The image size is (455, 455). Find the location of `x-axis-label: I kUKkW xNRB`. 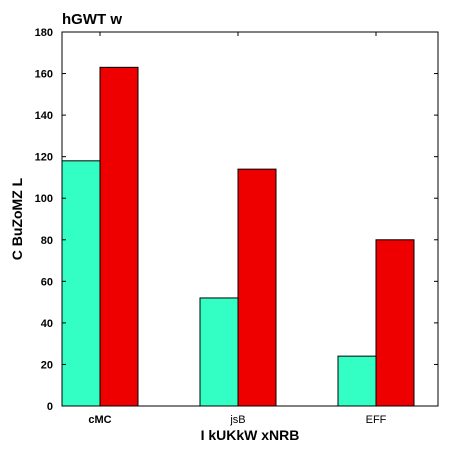

x-axis-label: I kUKkW xNRB is located at coordinates (250, 435).